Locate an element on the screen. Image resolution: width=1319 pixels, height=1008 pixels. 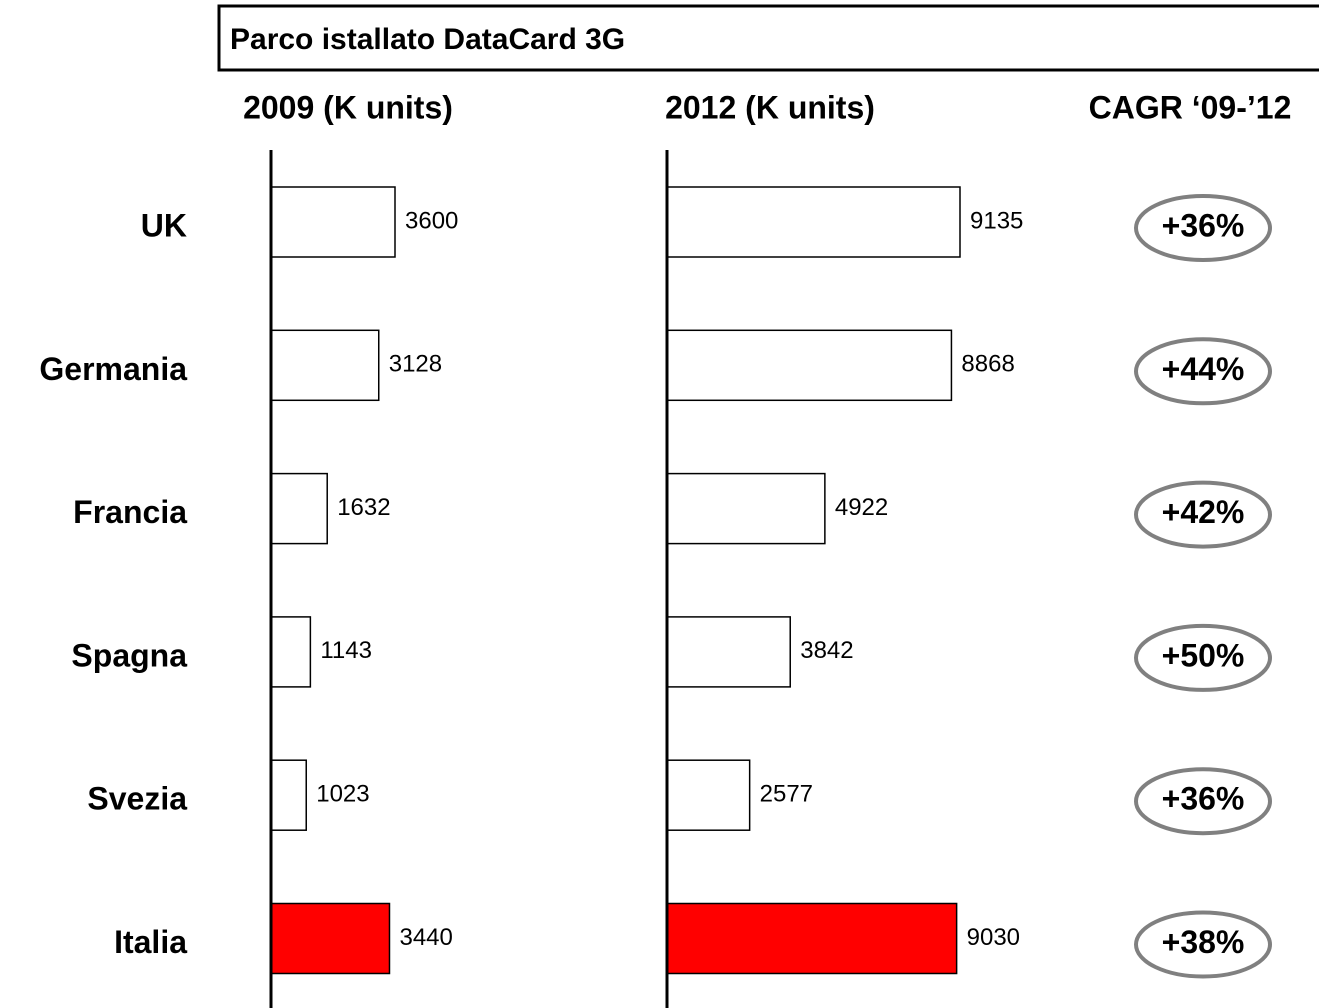
cagr-label: +42% is located at coordinates (1203, 512).